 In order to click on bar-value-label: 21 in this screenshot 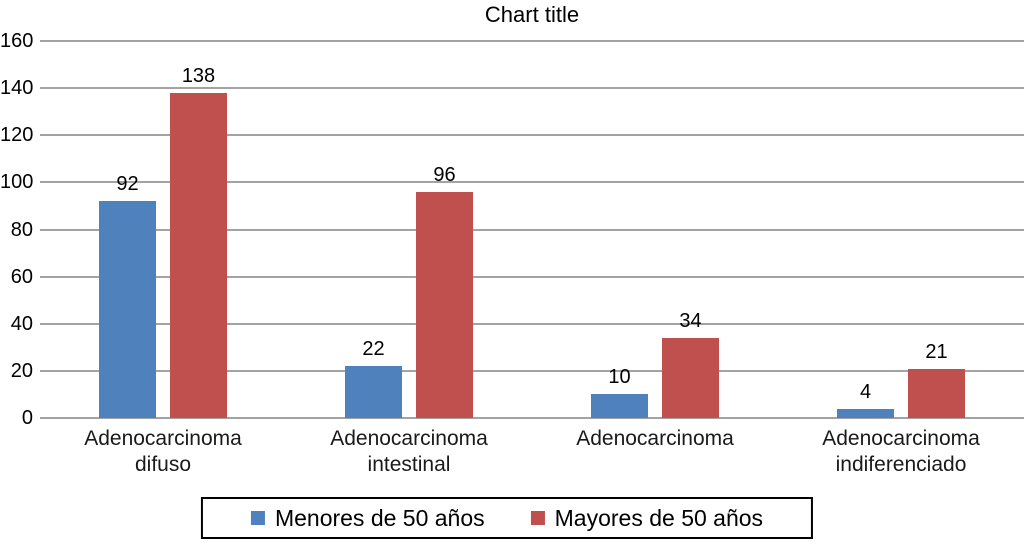, I will do `click(936, 351)`.